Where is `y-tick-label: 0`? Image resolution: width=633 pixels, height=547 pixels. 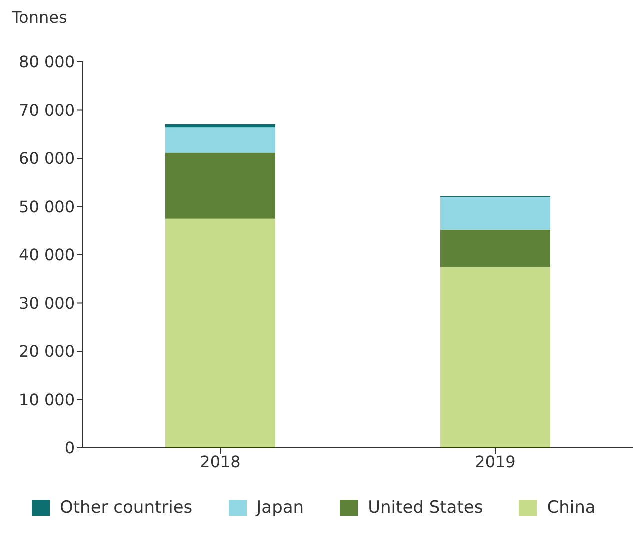
y-tick-label: 0 is located at coordinates (69, 448).